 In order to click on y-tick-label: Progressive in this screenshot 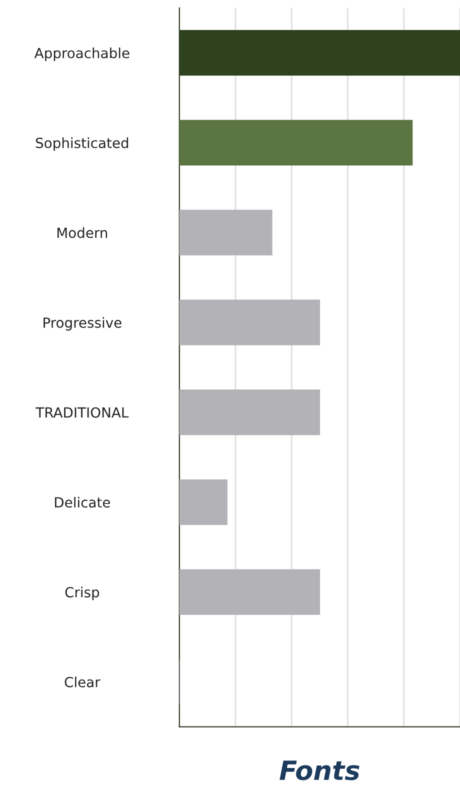, I will do `click(83, 324)`.